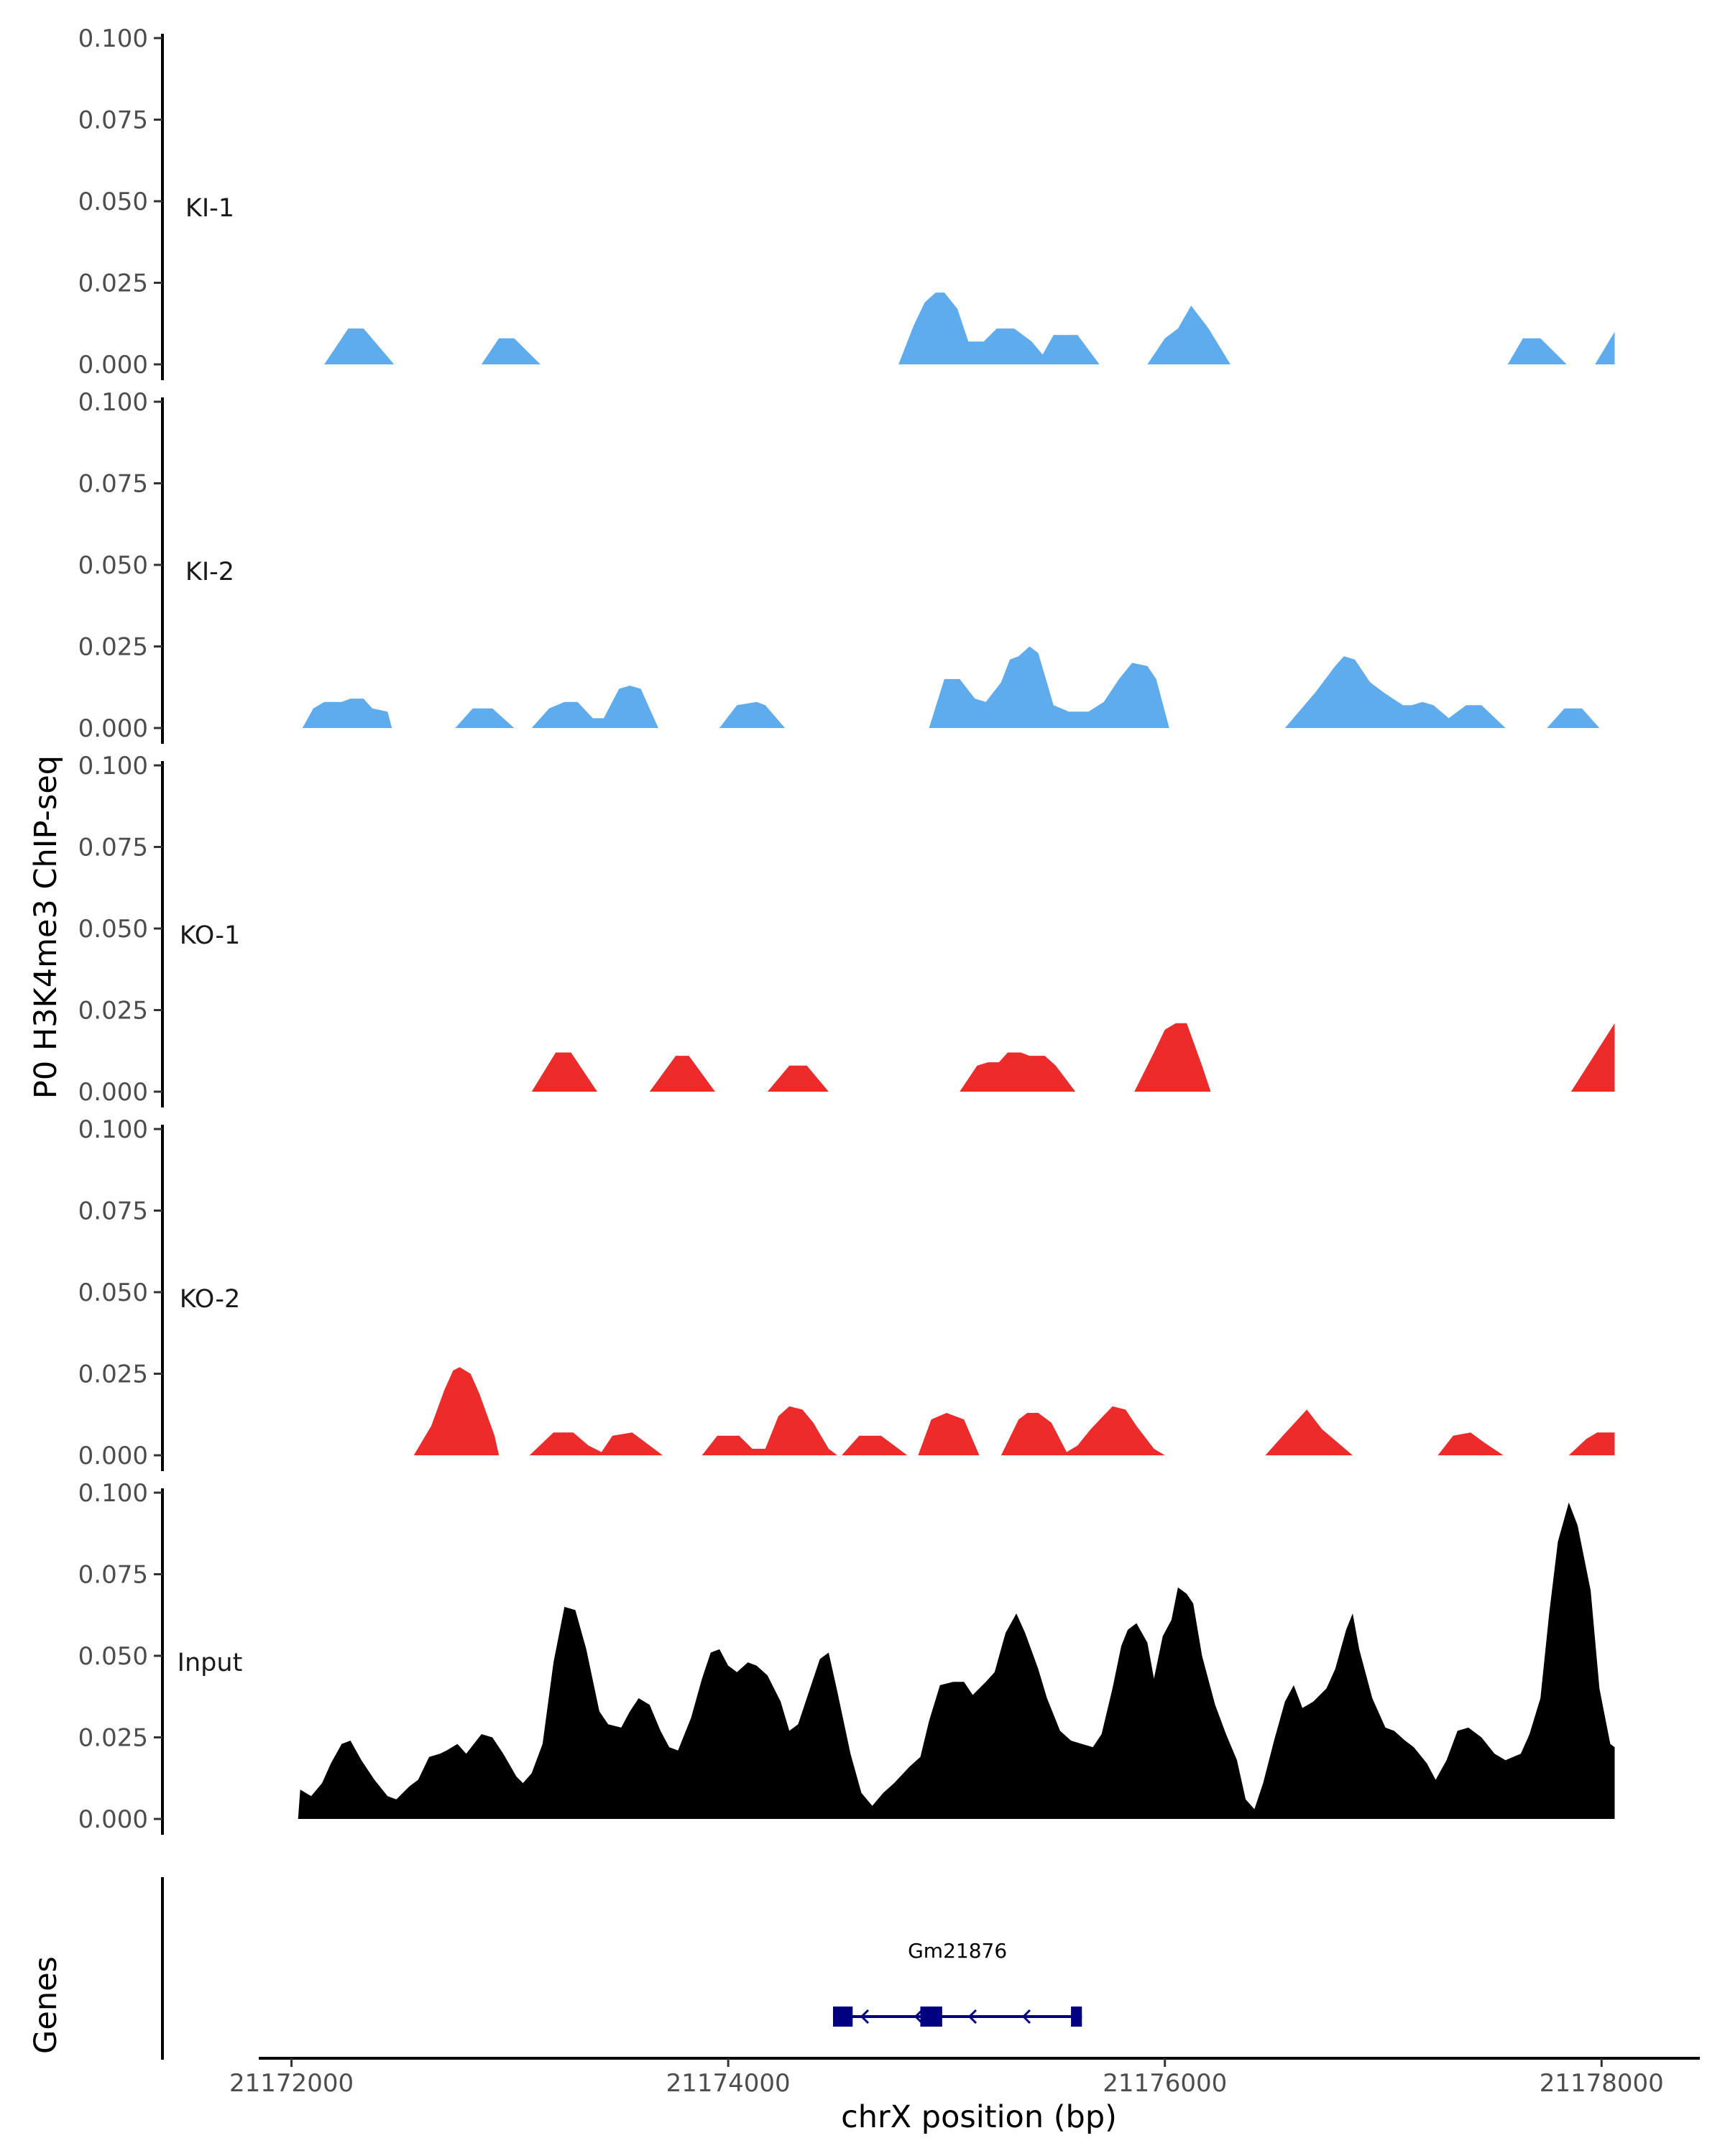 Image resolution: width=1725 pixels, height=2156 pixels. What do you see at coordinates (1165, 2083) in the screenshot?
I see `x-tick-label: 21176000` at bounding box center [1165, 2083].